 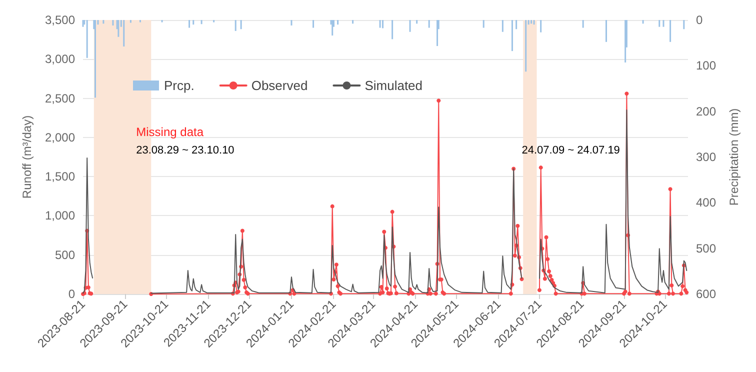 I want to click on annotation: Missing data, so click(x=170, y=132).